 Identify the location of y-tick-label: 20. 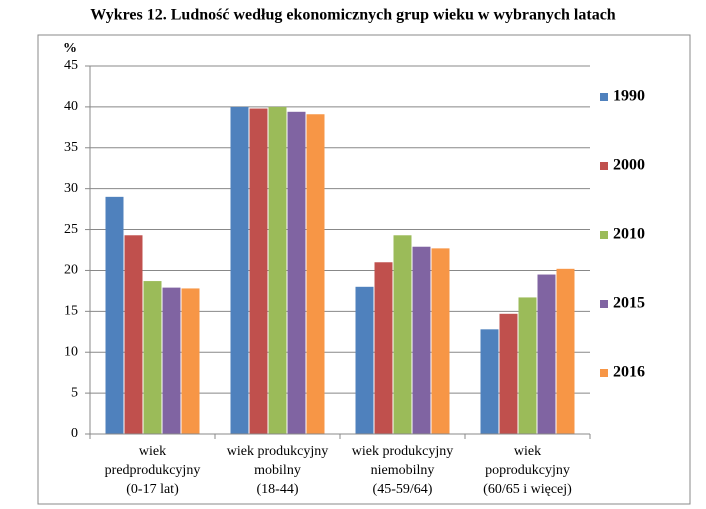
(71, 270).